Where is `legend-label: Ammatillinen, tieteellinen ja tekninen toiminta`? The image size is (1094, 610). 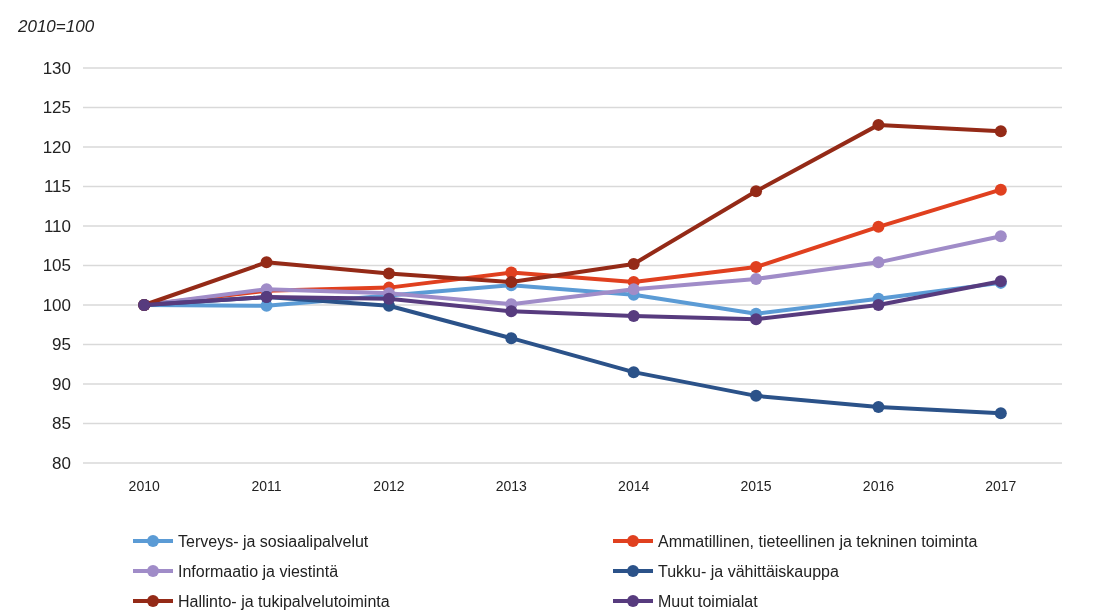 legend-label: Ammatillinen, tieteellinen ja tekninen toiminta is located at coordinates (818, 541).